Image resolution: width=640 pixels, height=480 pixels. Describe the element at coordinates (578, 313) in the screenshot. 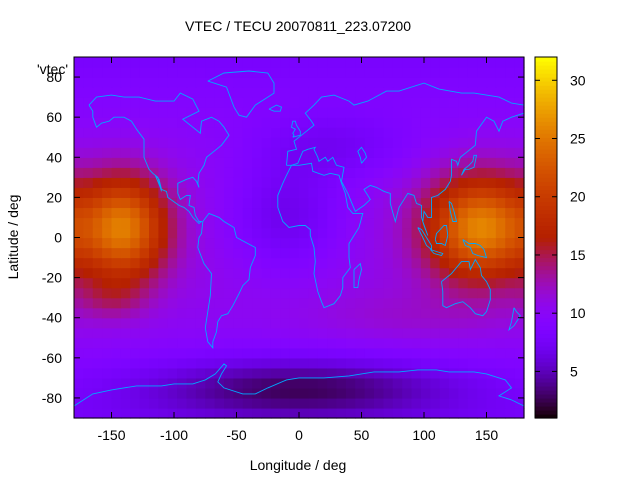

I see `colorbar-tick-label: 10` at that location.